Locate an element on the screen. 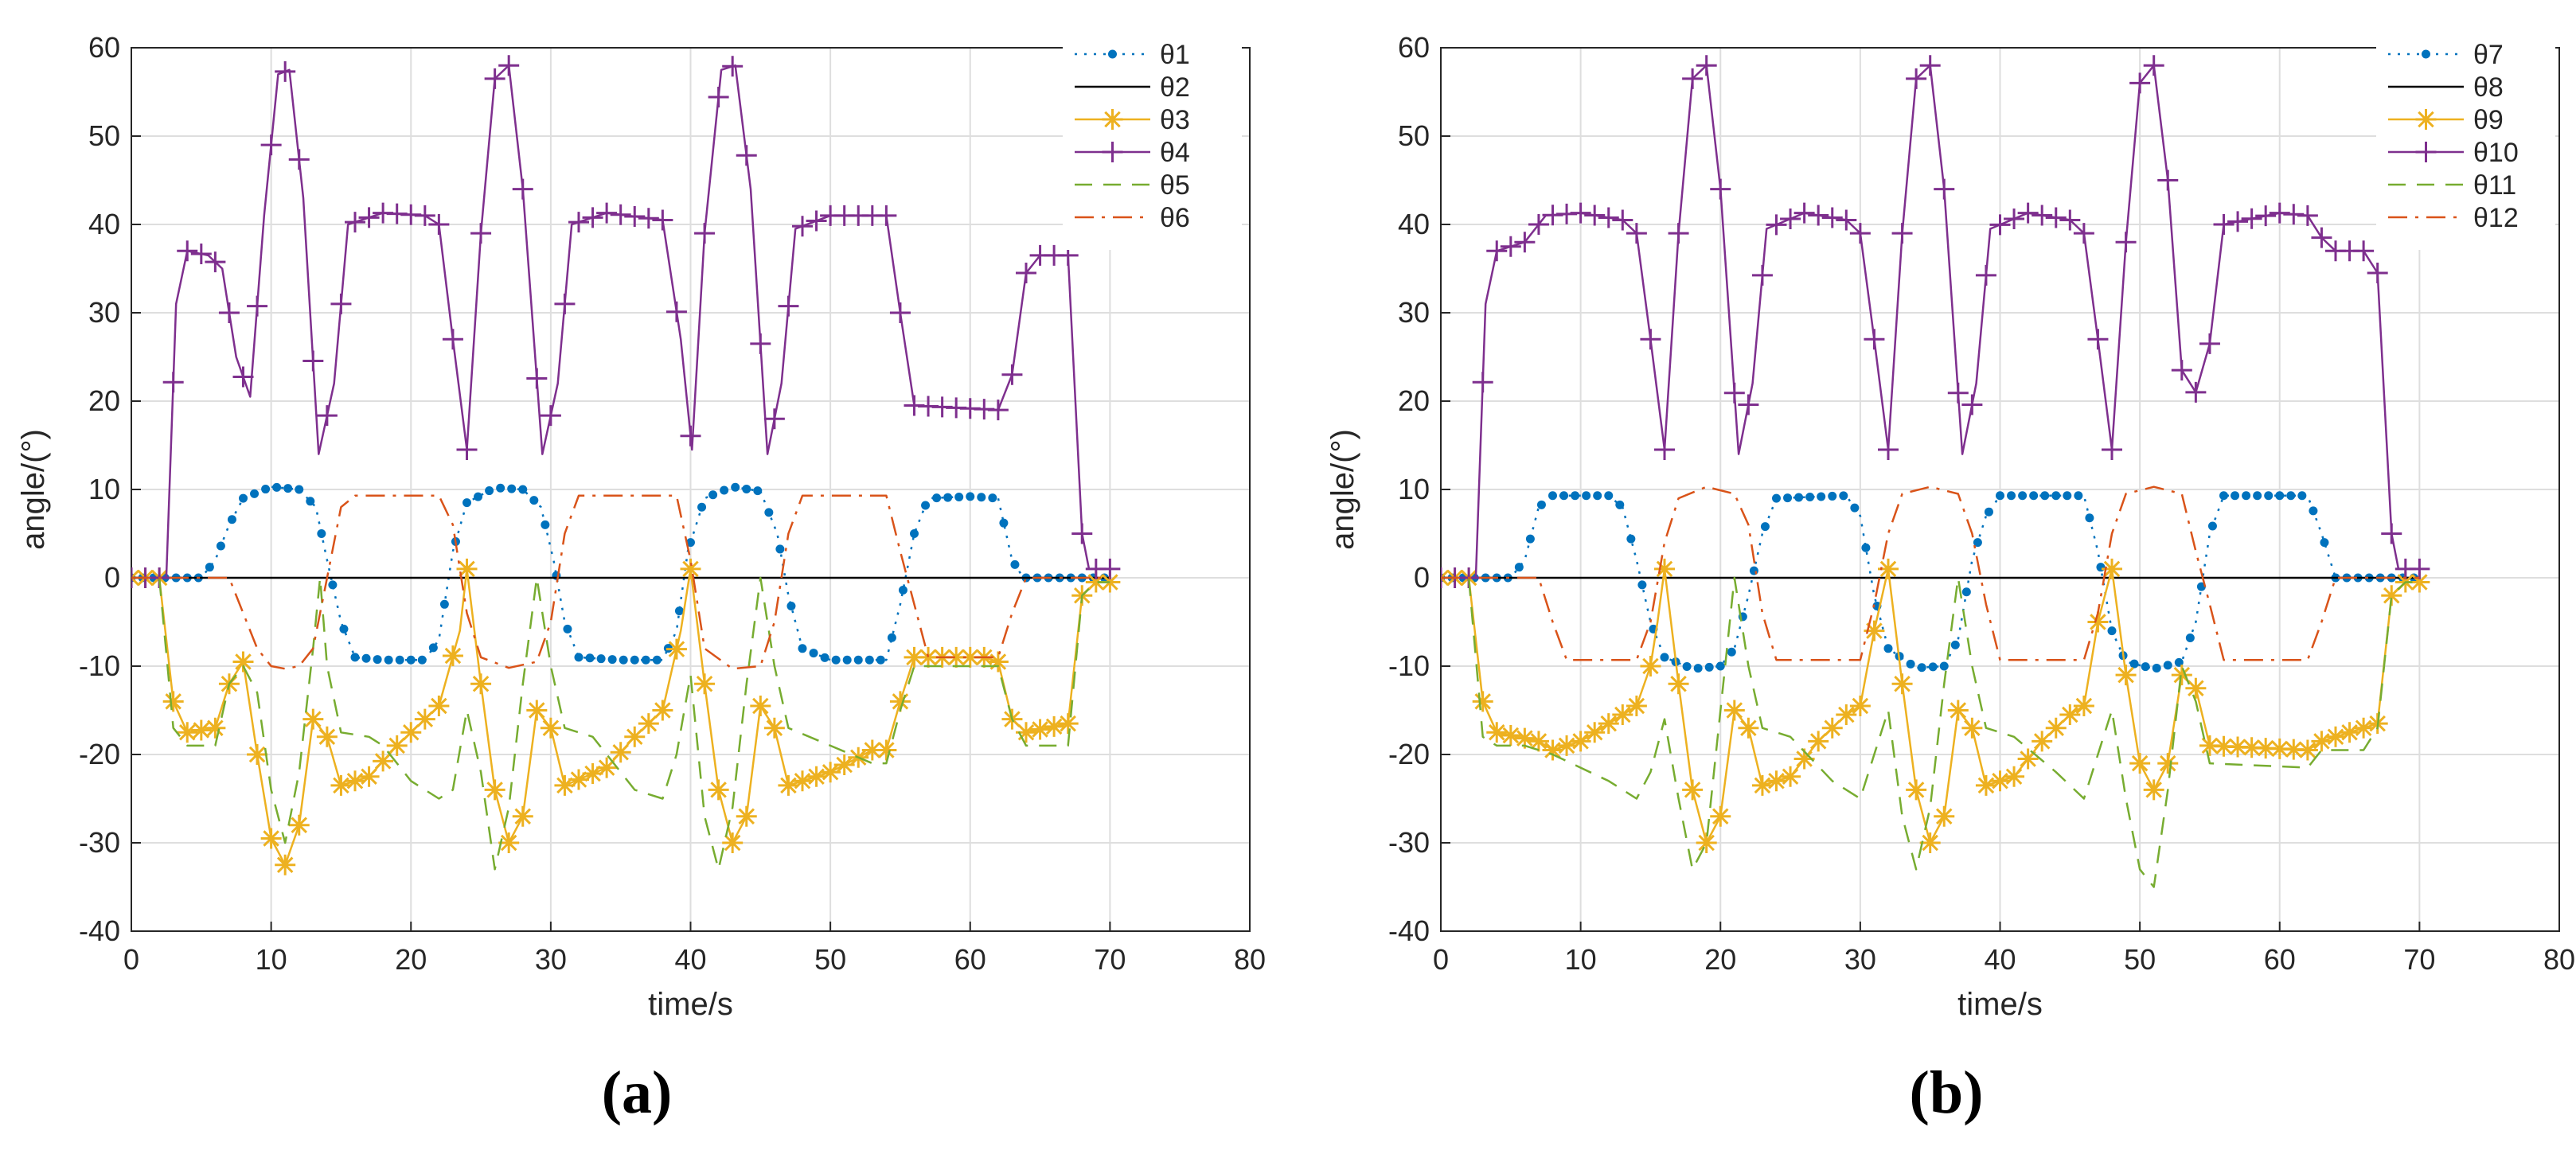 The image size is (2576, 1154). y-tick-label: 10 is located at coordinates (104, 489).